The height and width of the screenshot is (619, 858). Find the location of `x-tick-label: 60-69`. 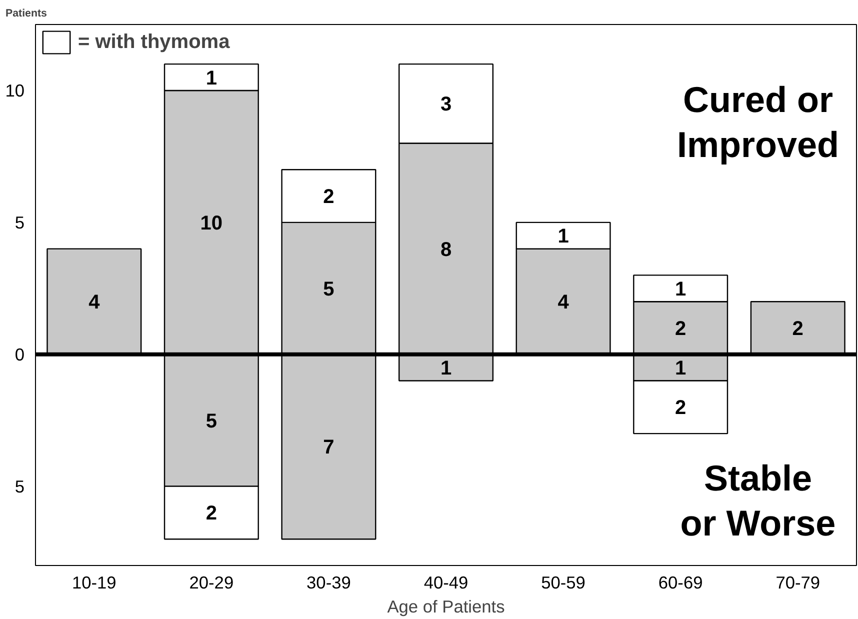

x-tick-label: 60-69 is located at coordinates (680, 582).